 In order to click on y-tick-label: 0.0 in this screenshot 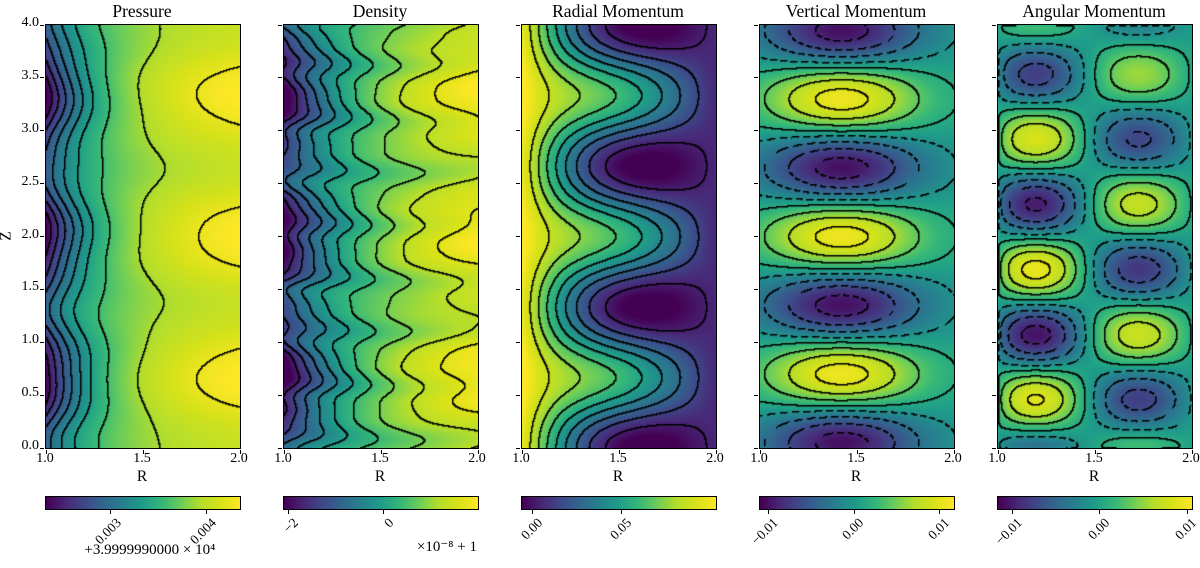, I will do `click(30, 445)`.